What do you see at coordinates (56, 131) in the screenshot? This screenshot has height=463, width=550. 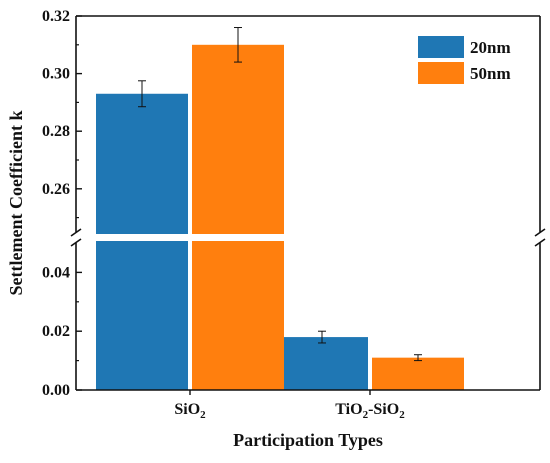 I see `y-tick-label: 0.28` at bounding box center [56, 131].